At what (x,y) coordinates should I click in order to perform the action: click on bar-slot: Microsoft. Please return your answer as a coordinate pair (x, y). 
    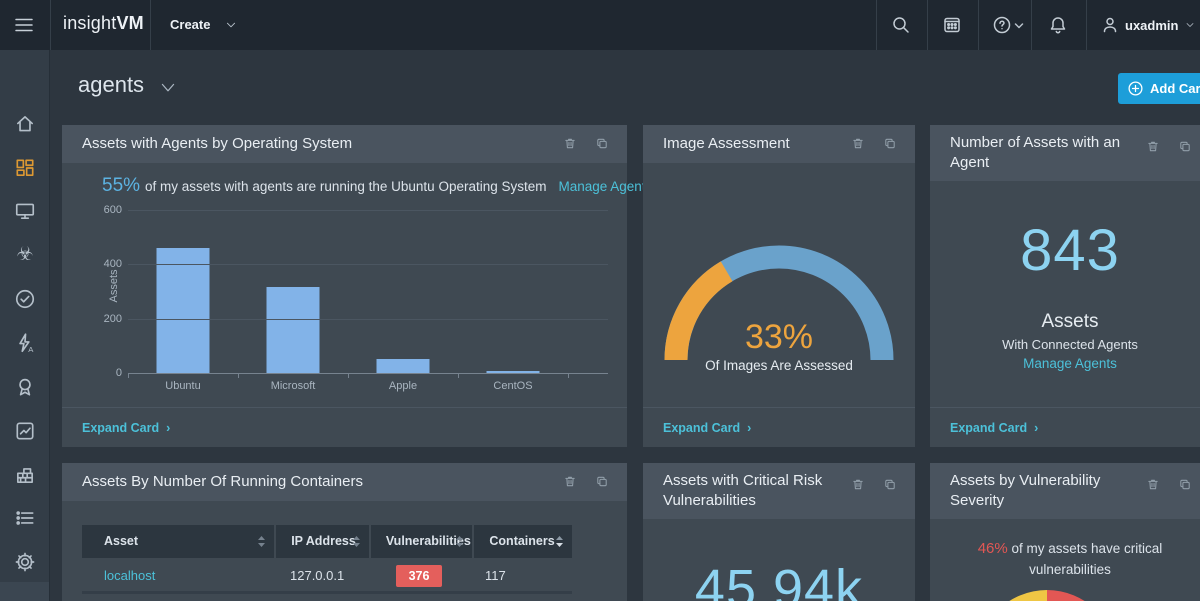
    Looking at the image, I should click on (293, 301).